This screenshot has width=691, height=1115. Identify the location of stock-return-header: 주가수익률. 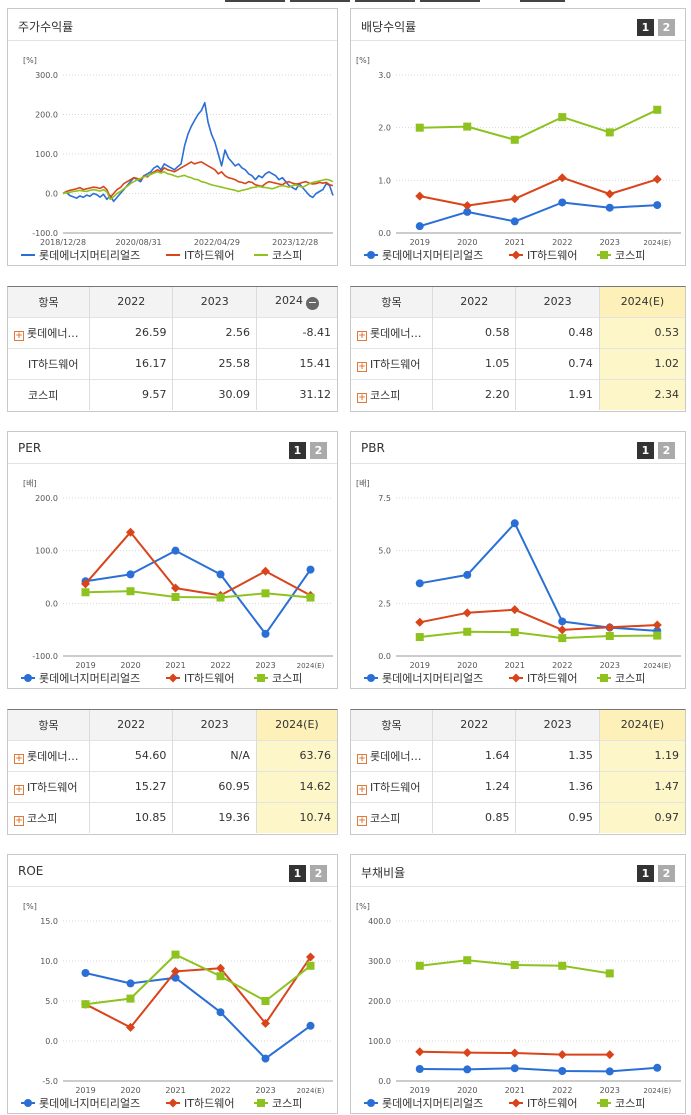
(172, 25).